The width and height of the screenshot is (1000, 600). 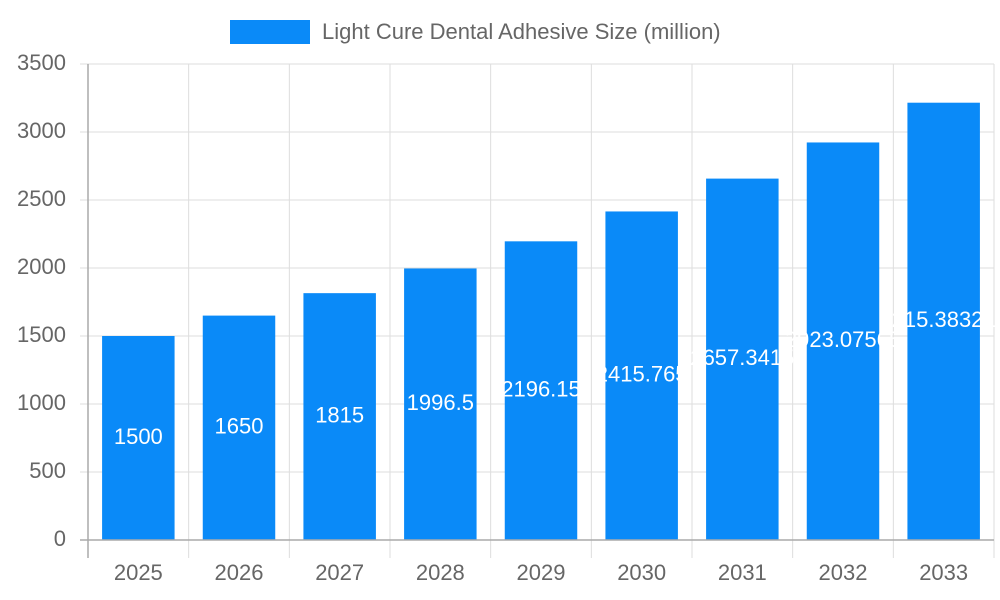 What do you see at coordinates (742, 572) in the screenshot?
I see `x-tick-label: 2031` at bounding box center [742, 572].